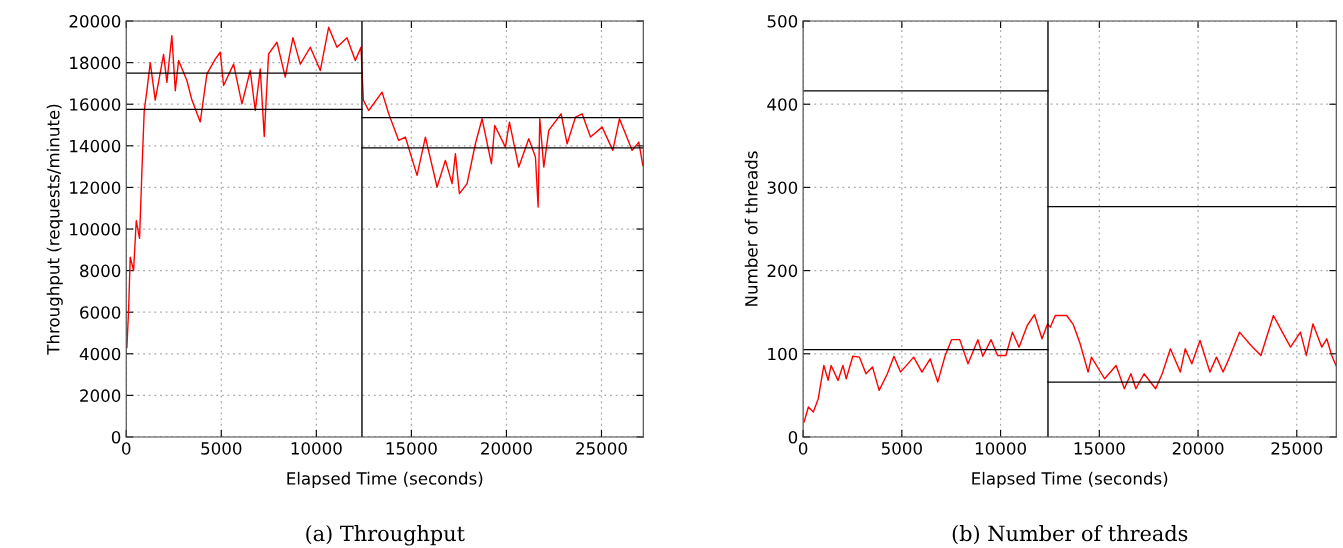 Image resolution: width=1343 pixels, height=548 pixels. What do you see at coordinates (95, 146) in the screenshot?
I see `y-tick-label: 14000` at bounding box center [95, 146].